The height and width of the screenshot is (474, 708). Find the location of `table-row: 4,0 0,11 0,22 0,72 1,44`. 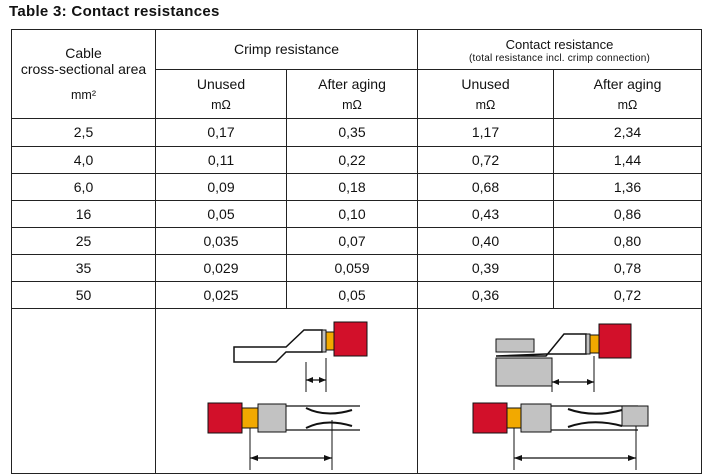

table-row: 4,0 0,11 0,22 0,72 1,44 is located at coordinates (357, 159).